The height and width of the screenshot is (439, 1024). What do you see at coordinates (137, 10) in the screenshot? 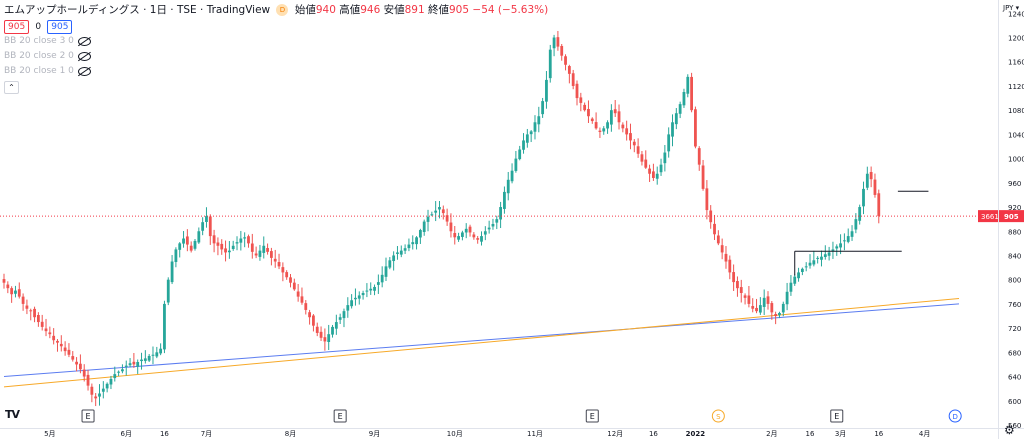
I see `symbol-title: エムアップホールディングス · 1日 · TSE · TradingView` at bounding box center [137, 10].